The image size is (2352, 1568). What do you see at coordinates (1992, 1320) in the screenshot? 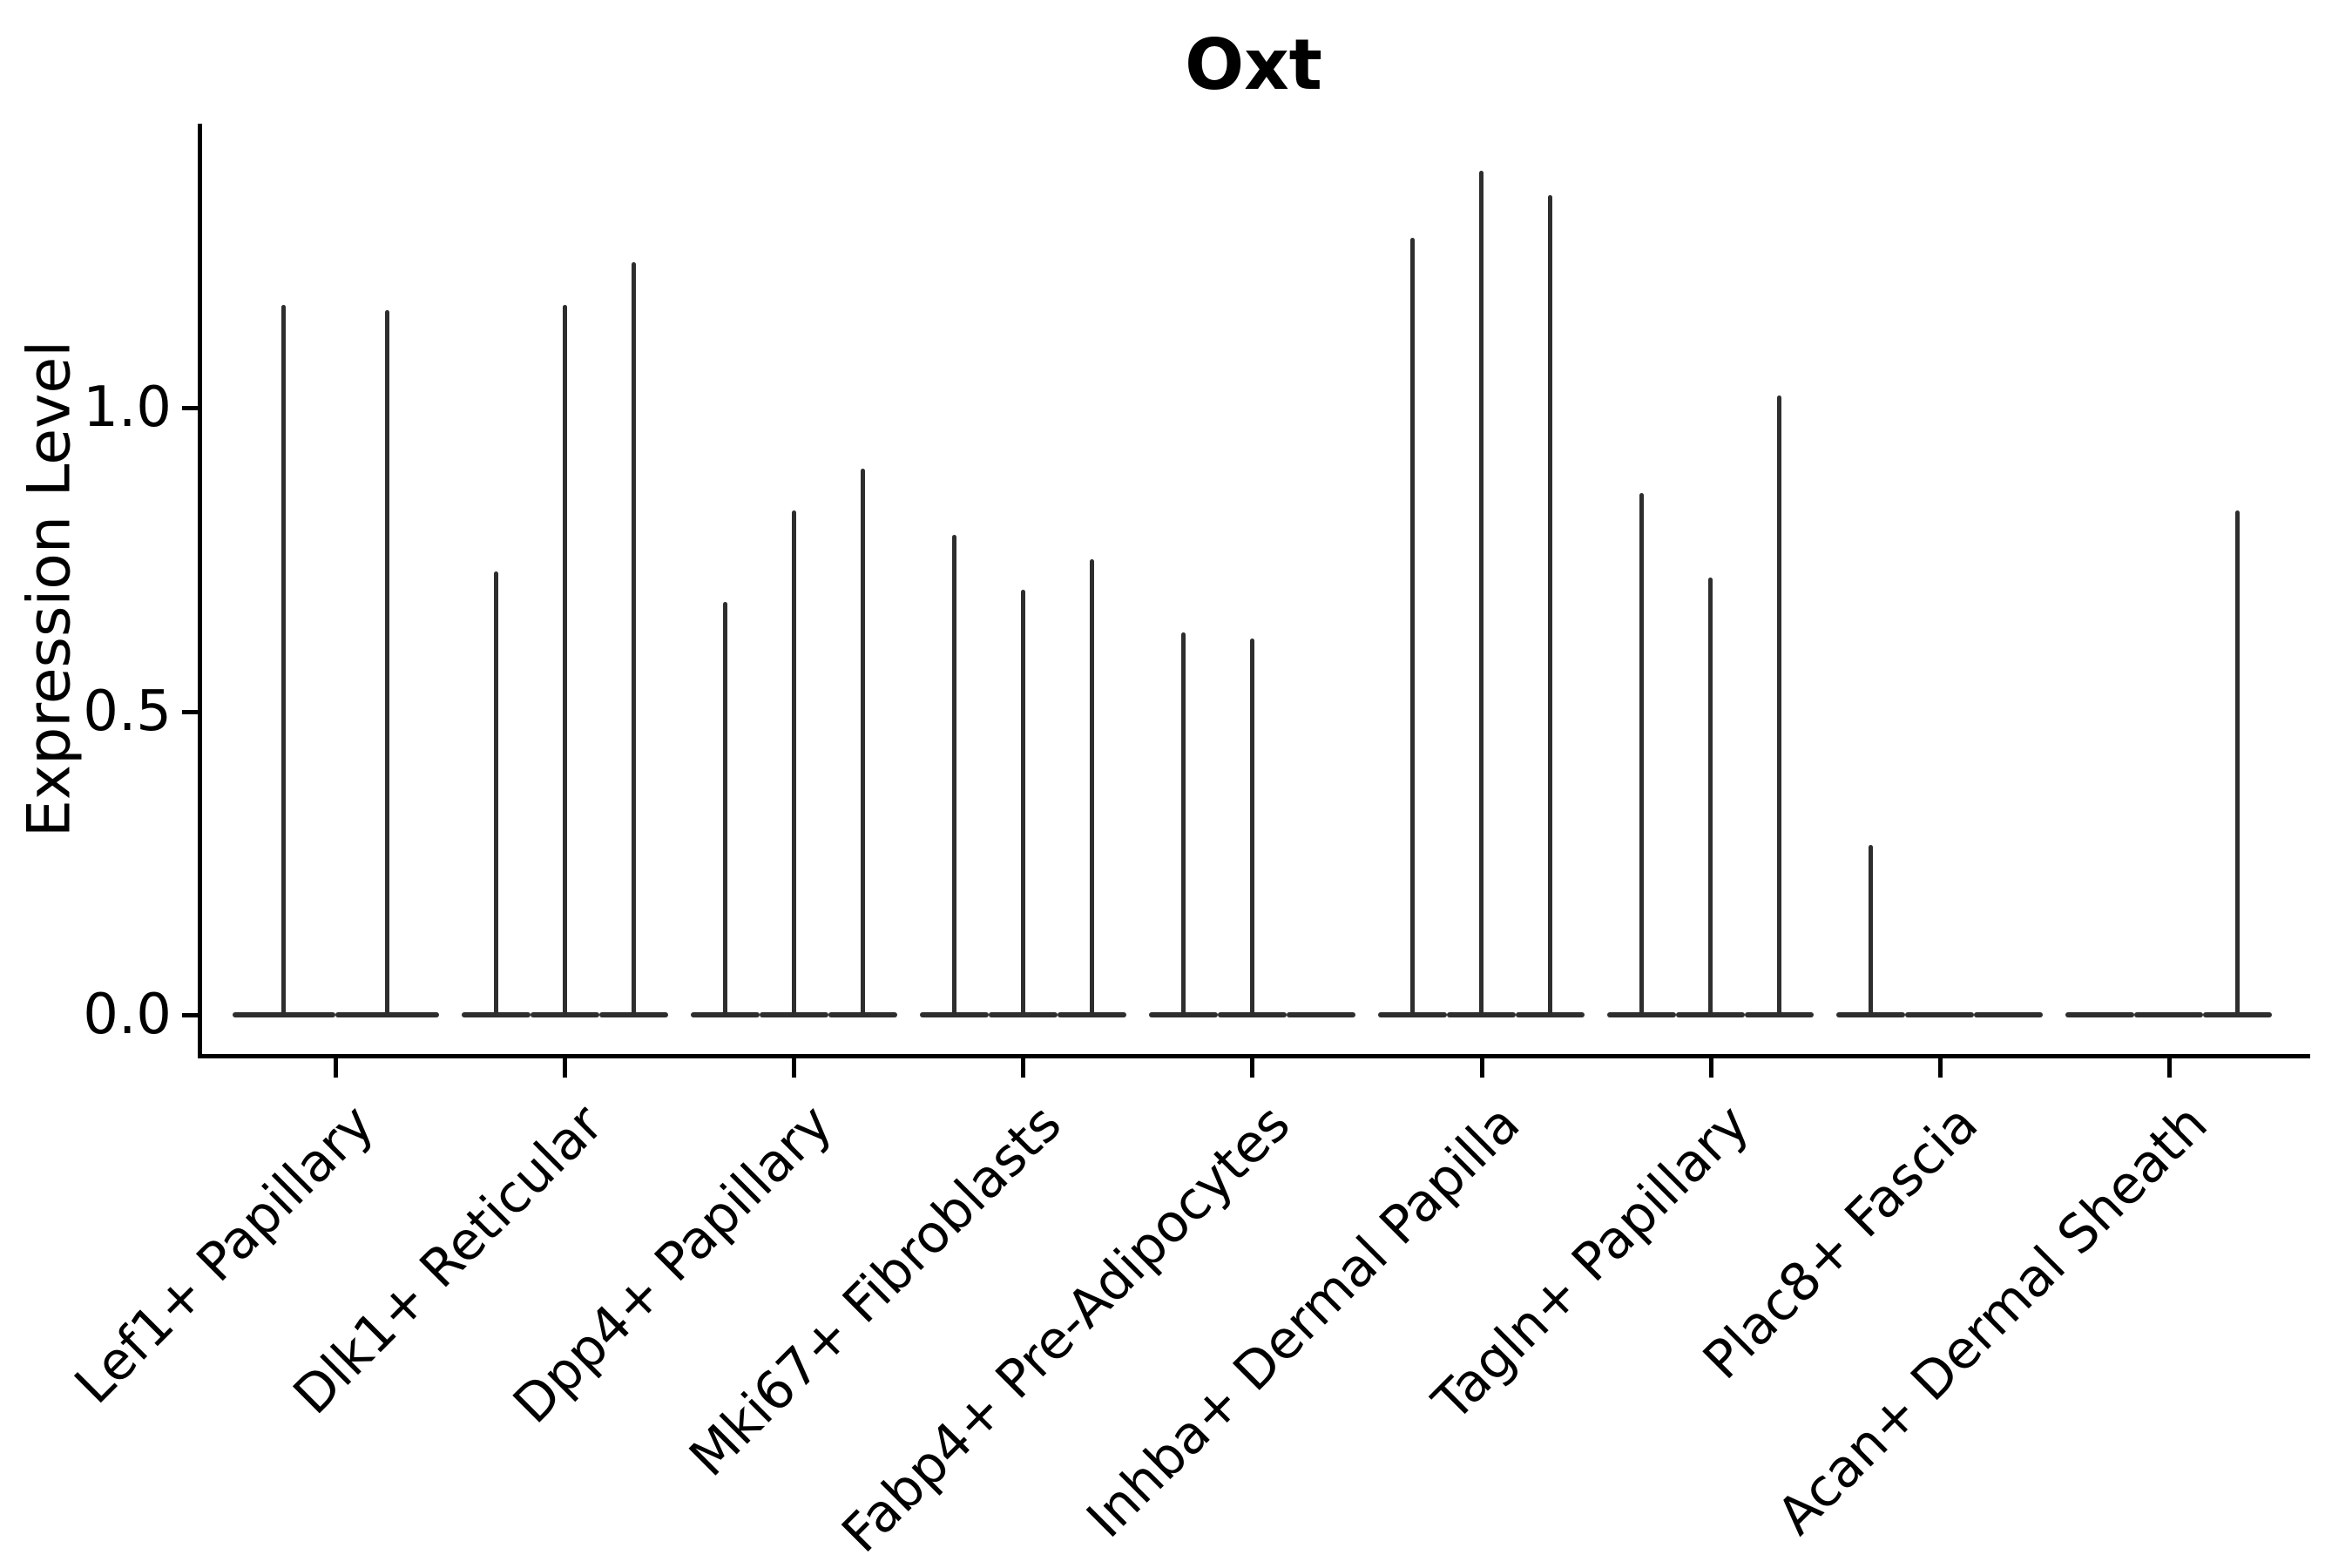
I see `x-tick-label: Acan+ Dermal Sheath` at bounding box center [1992, 1320].